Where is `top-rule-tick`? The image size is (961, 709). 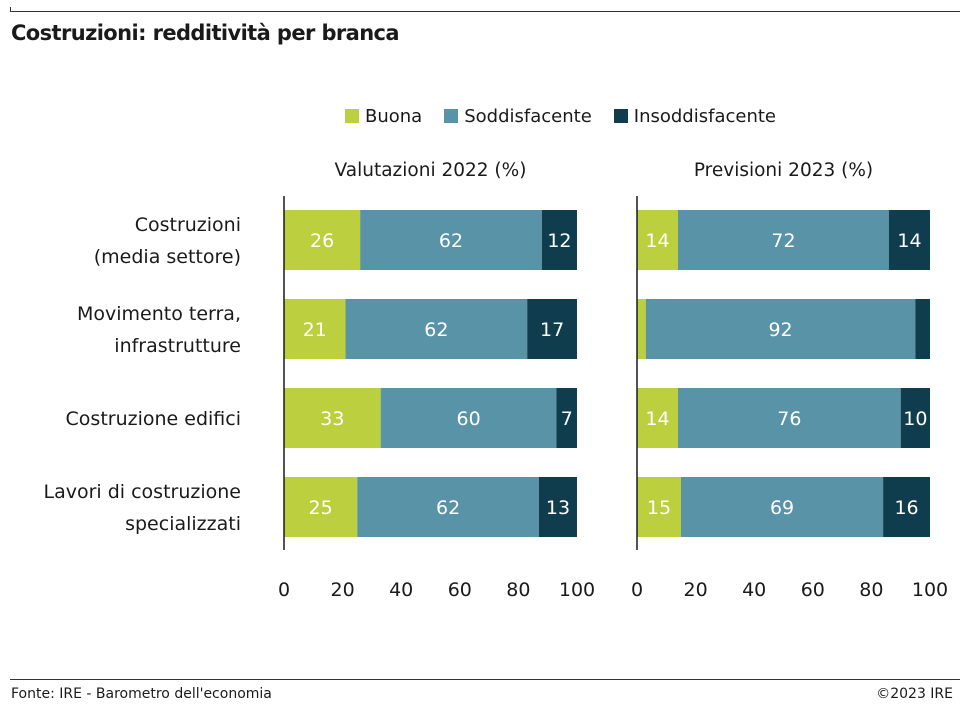
top-rule-tick is located at coordinates (10, 9).